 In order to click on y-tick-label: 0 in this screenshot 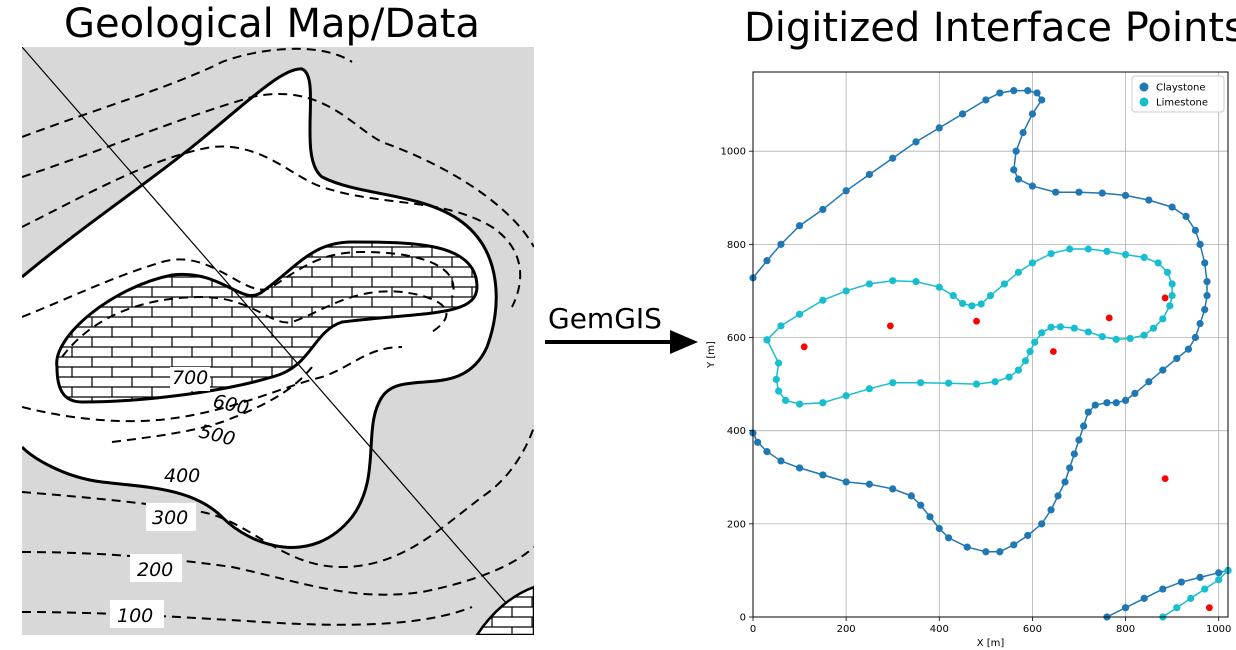, I will do `click(743, 618)`.